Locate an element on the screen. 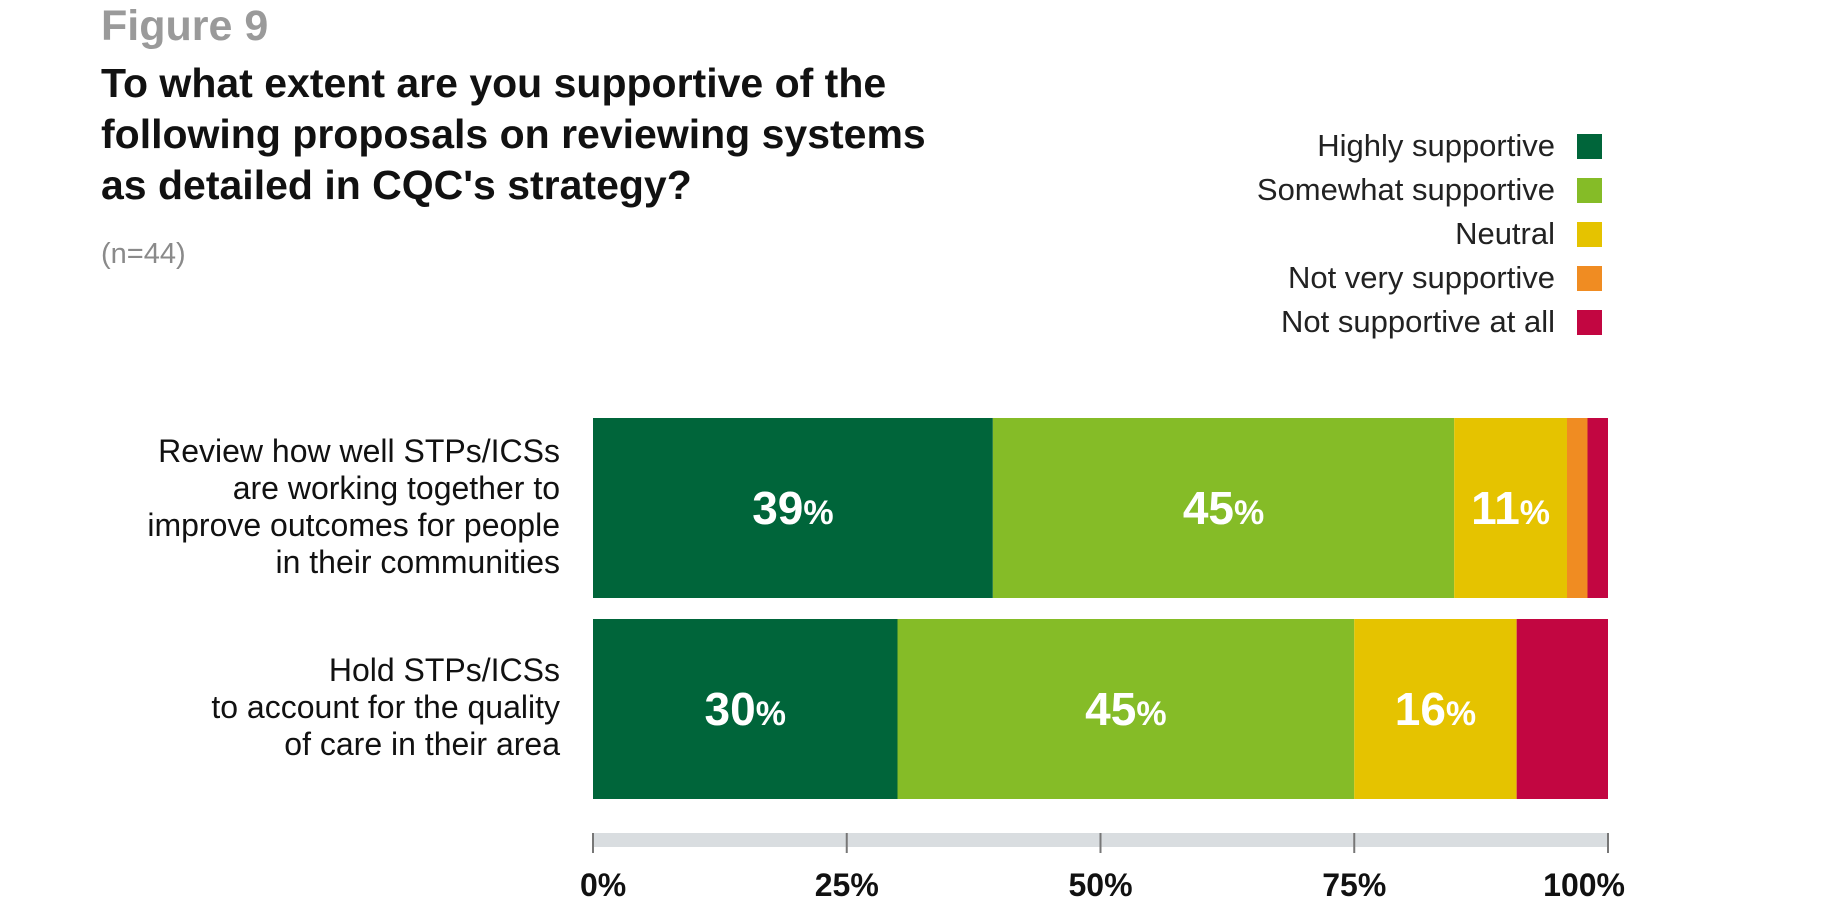 Image resolution: width=1831 pixels, height=906 pixels. category-label-line: in their communities is located at coordinates (417, 562).